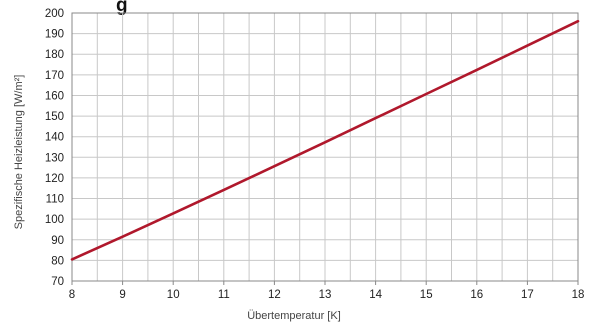 The width and height of the screenshot is (592, 325). Describe the element at coordinates (54, 14) in the screenshot. I see `y-tick-label: 200` at that location.